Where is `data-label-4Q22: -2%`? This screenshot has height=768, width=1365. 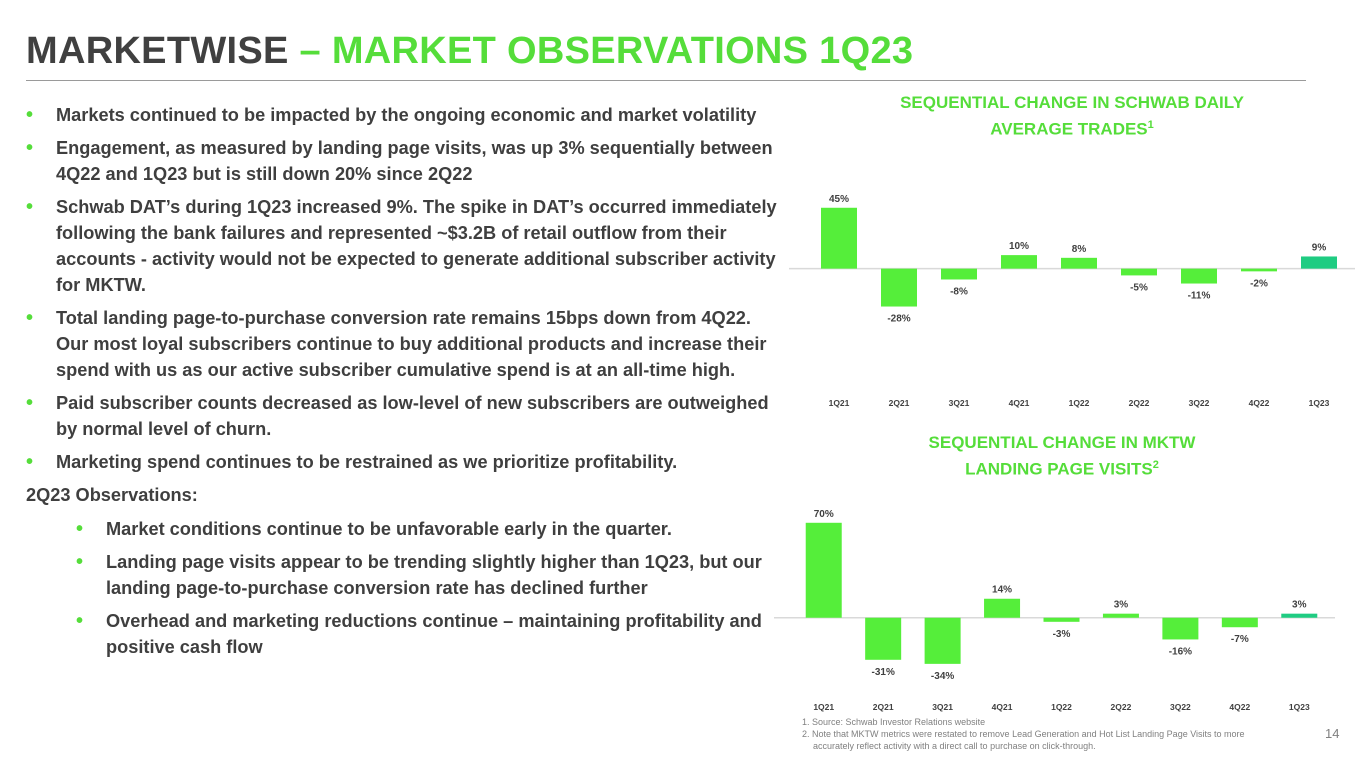
data-label-4Q22: -2% is located at coordinates (1259, 283).